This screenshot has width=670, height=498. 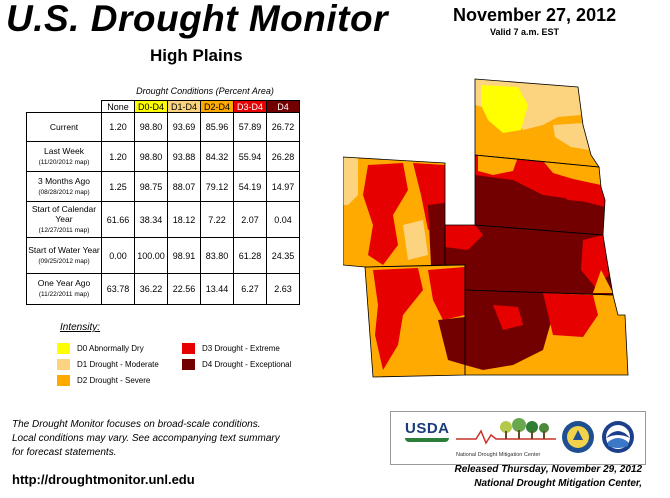 What do you see at coordinates (197, 19) in the screenshot?
I see `page-title: U.S. Drought Monitor` at bounding box center [197, 19].